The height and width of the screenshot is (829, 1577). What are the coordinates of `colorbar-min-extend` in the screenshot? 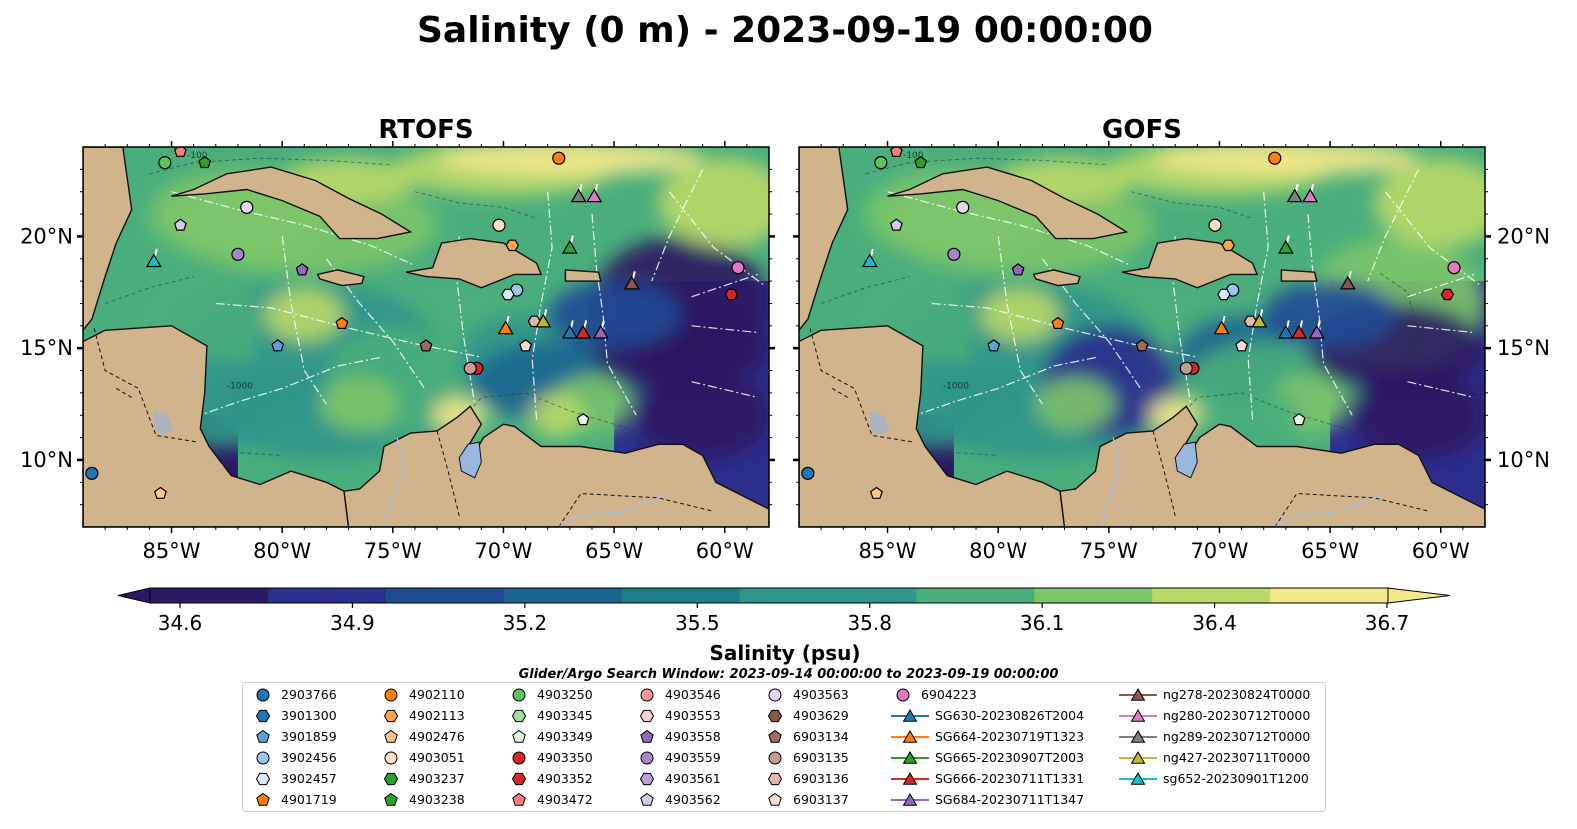 It's located at (134, 595).